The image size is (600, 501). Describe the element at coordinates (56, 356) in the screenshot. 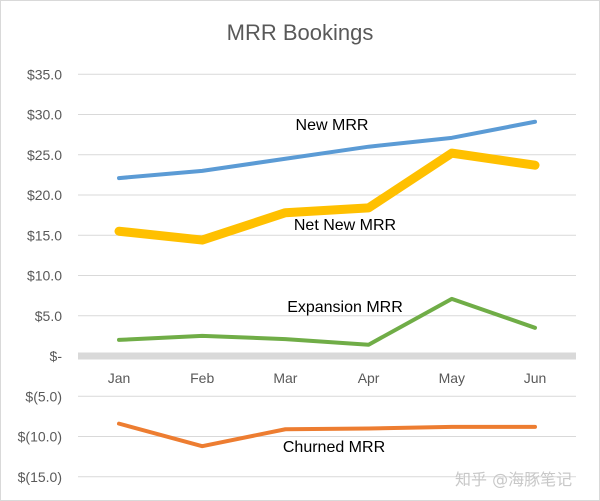

I see `y-tick-label: $-` at that location.